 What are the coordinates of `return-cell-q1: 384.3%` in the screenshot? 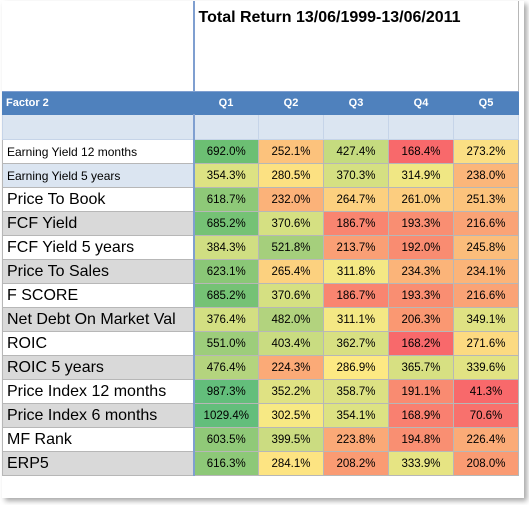 It's located at (226, 247).